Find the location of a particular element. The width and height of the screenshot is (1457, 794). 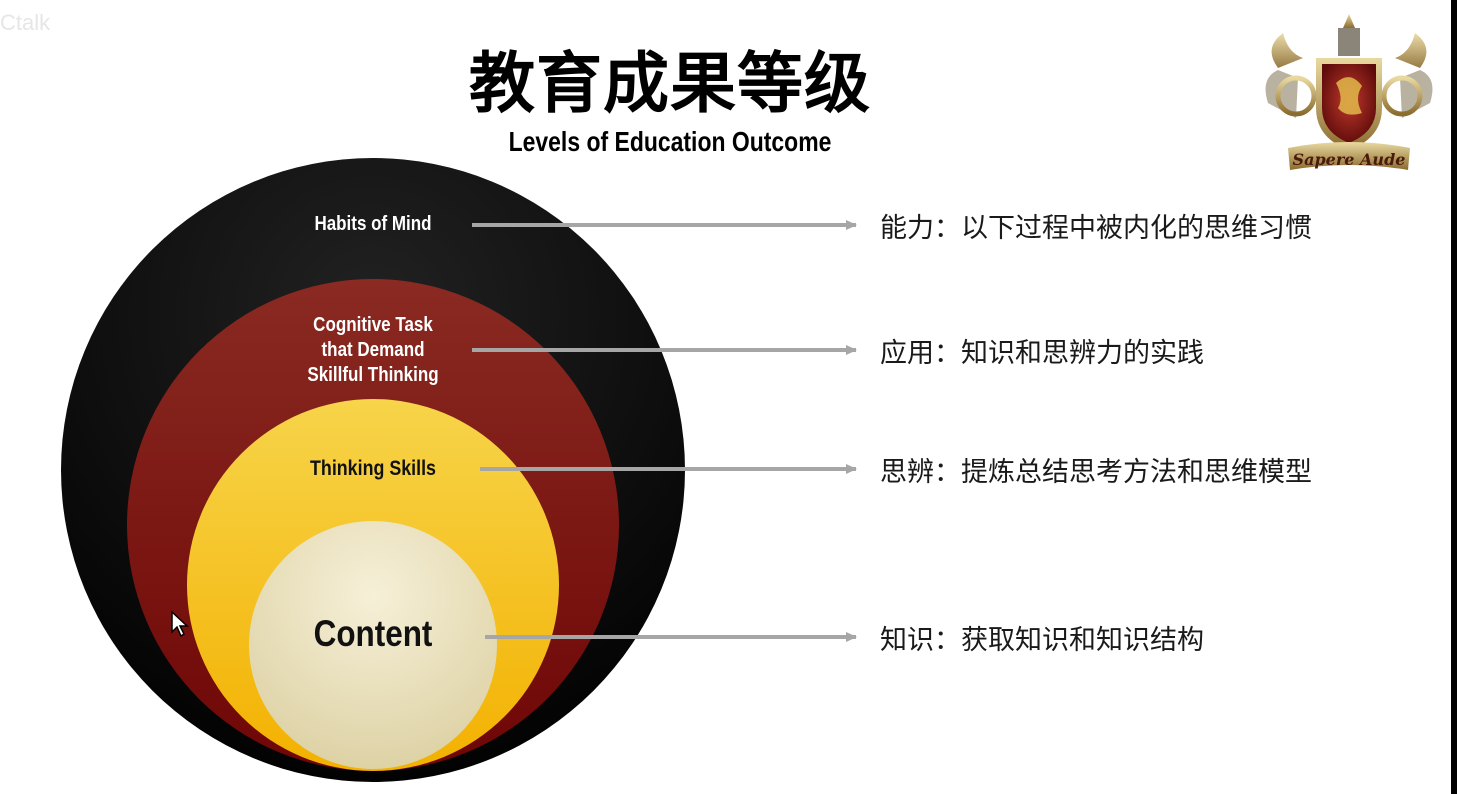

crest-logo: Sapere Aude is located at coordinates (1349, 92).